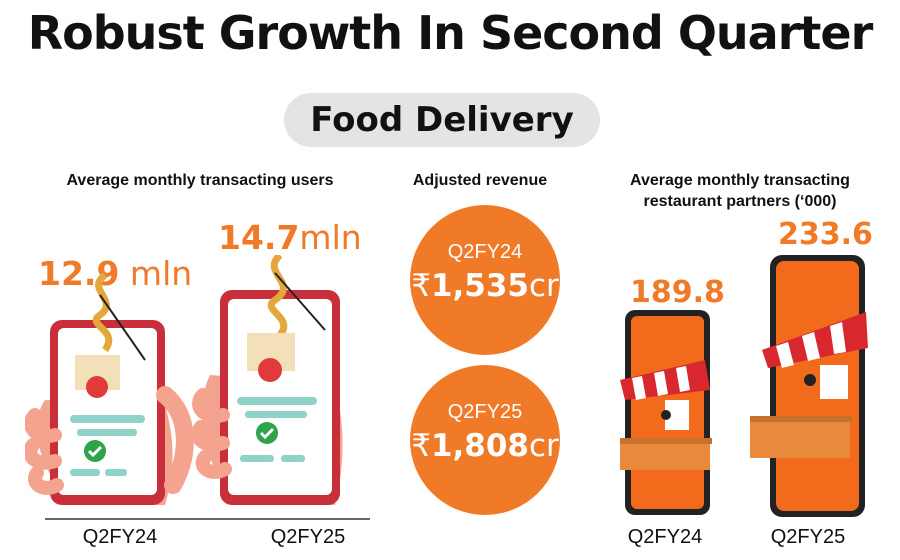  What do you see at coordinates (809, 386) in the screenshot?
I see `storefront-phone-illustration-q2fy25` at bounding box center [809, 386].